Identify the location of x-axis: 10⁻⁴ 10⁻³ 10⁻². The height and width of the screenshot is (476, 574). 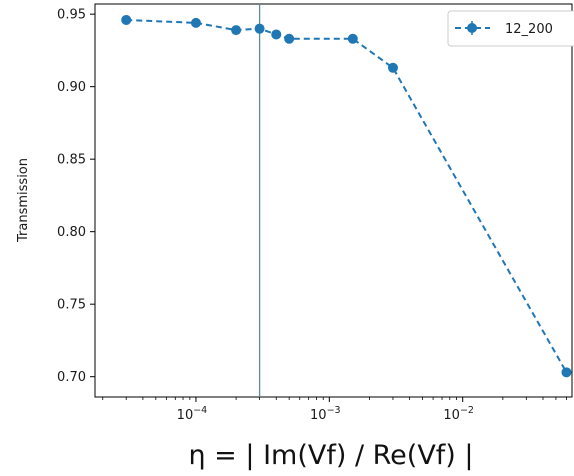
(334, 410).